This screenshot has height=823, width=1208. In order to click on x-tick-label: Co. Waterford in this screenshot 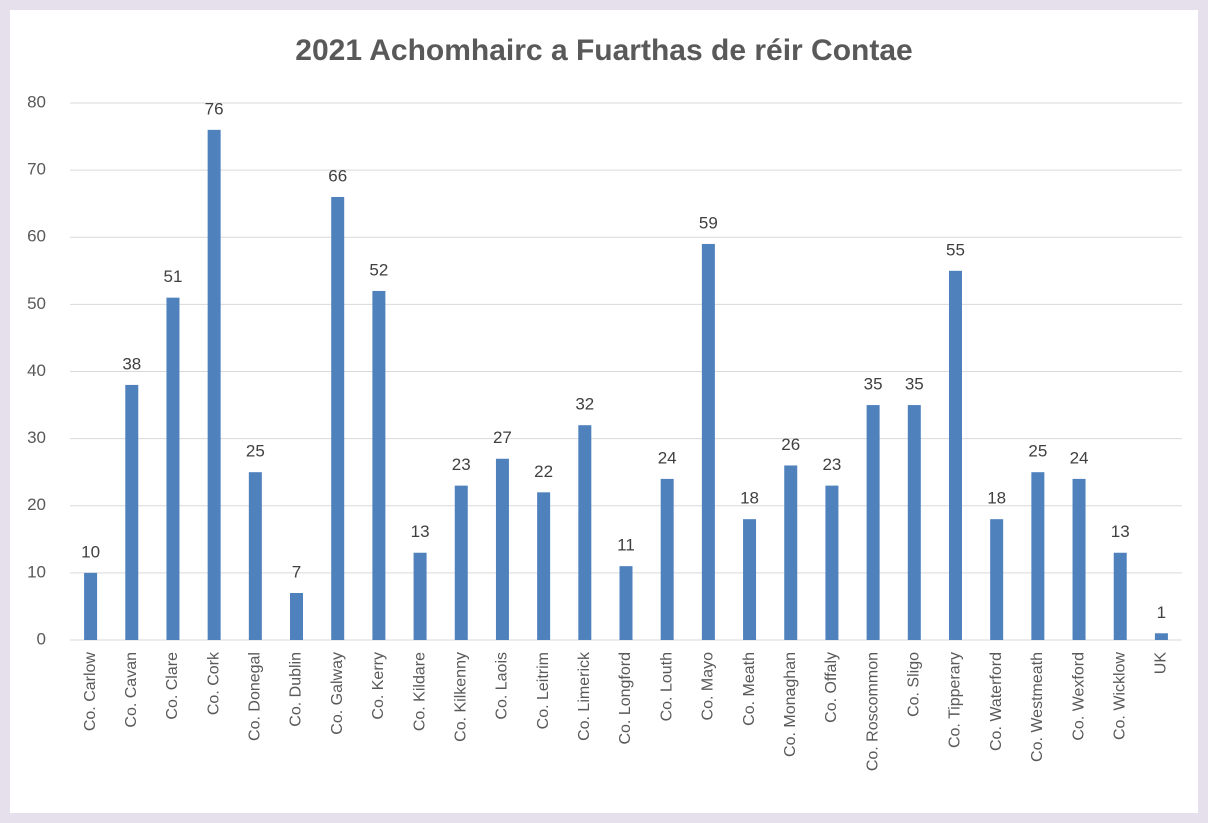, I will do `click(996, 701)`.